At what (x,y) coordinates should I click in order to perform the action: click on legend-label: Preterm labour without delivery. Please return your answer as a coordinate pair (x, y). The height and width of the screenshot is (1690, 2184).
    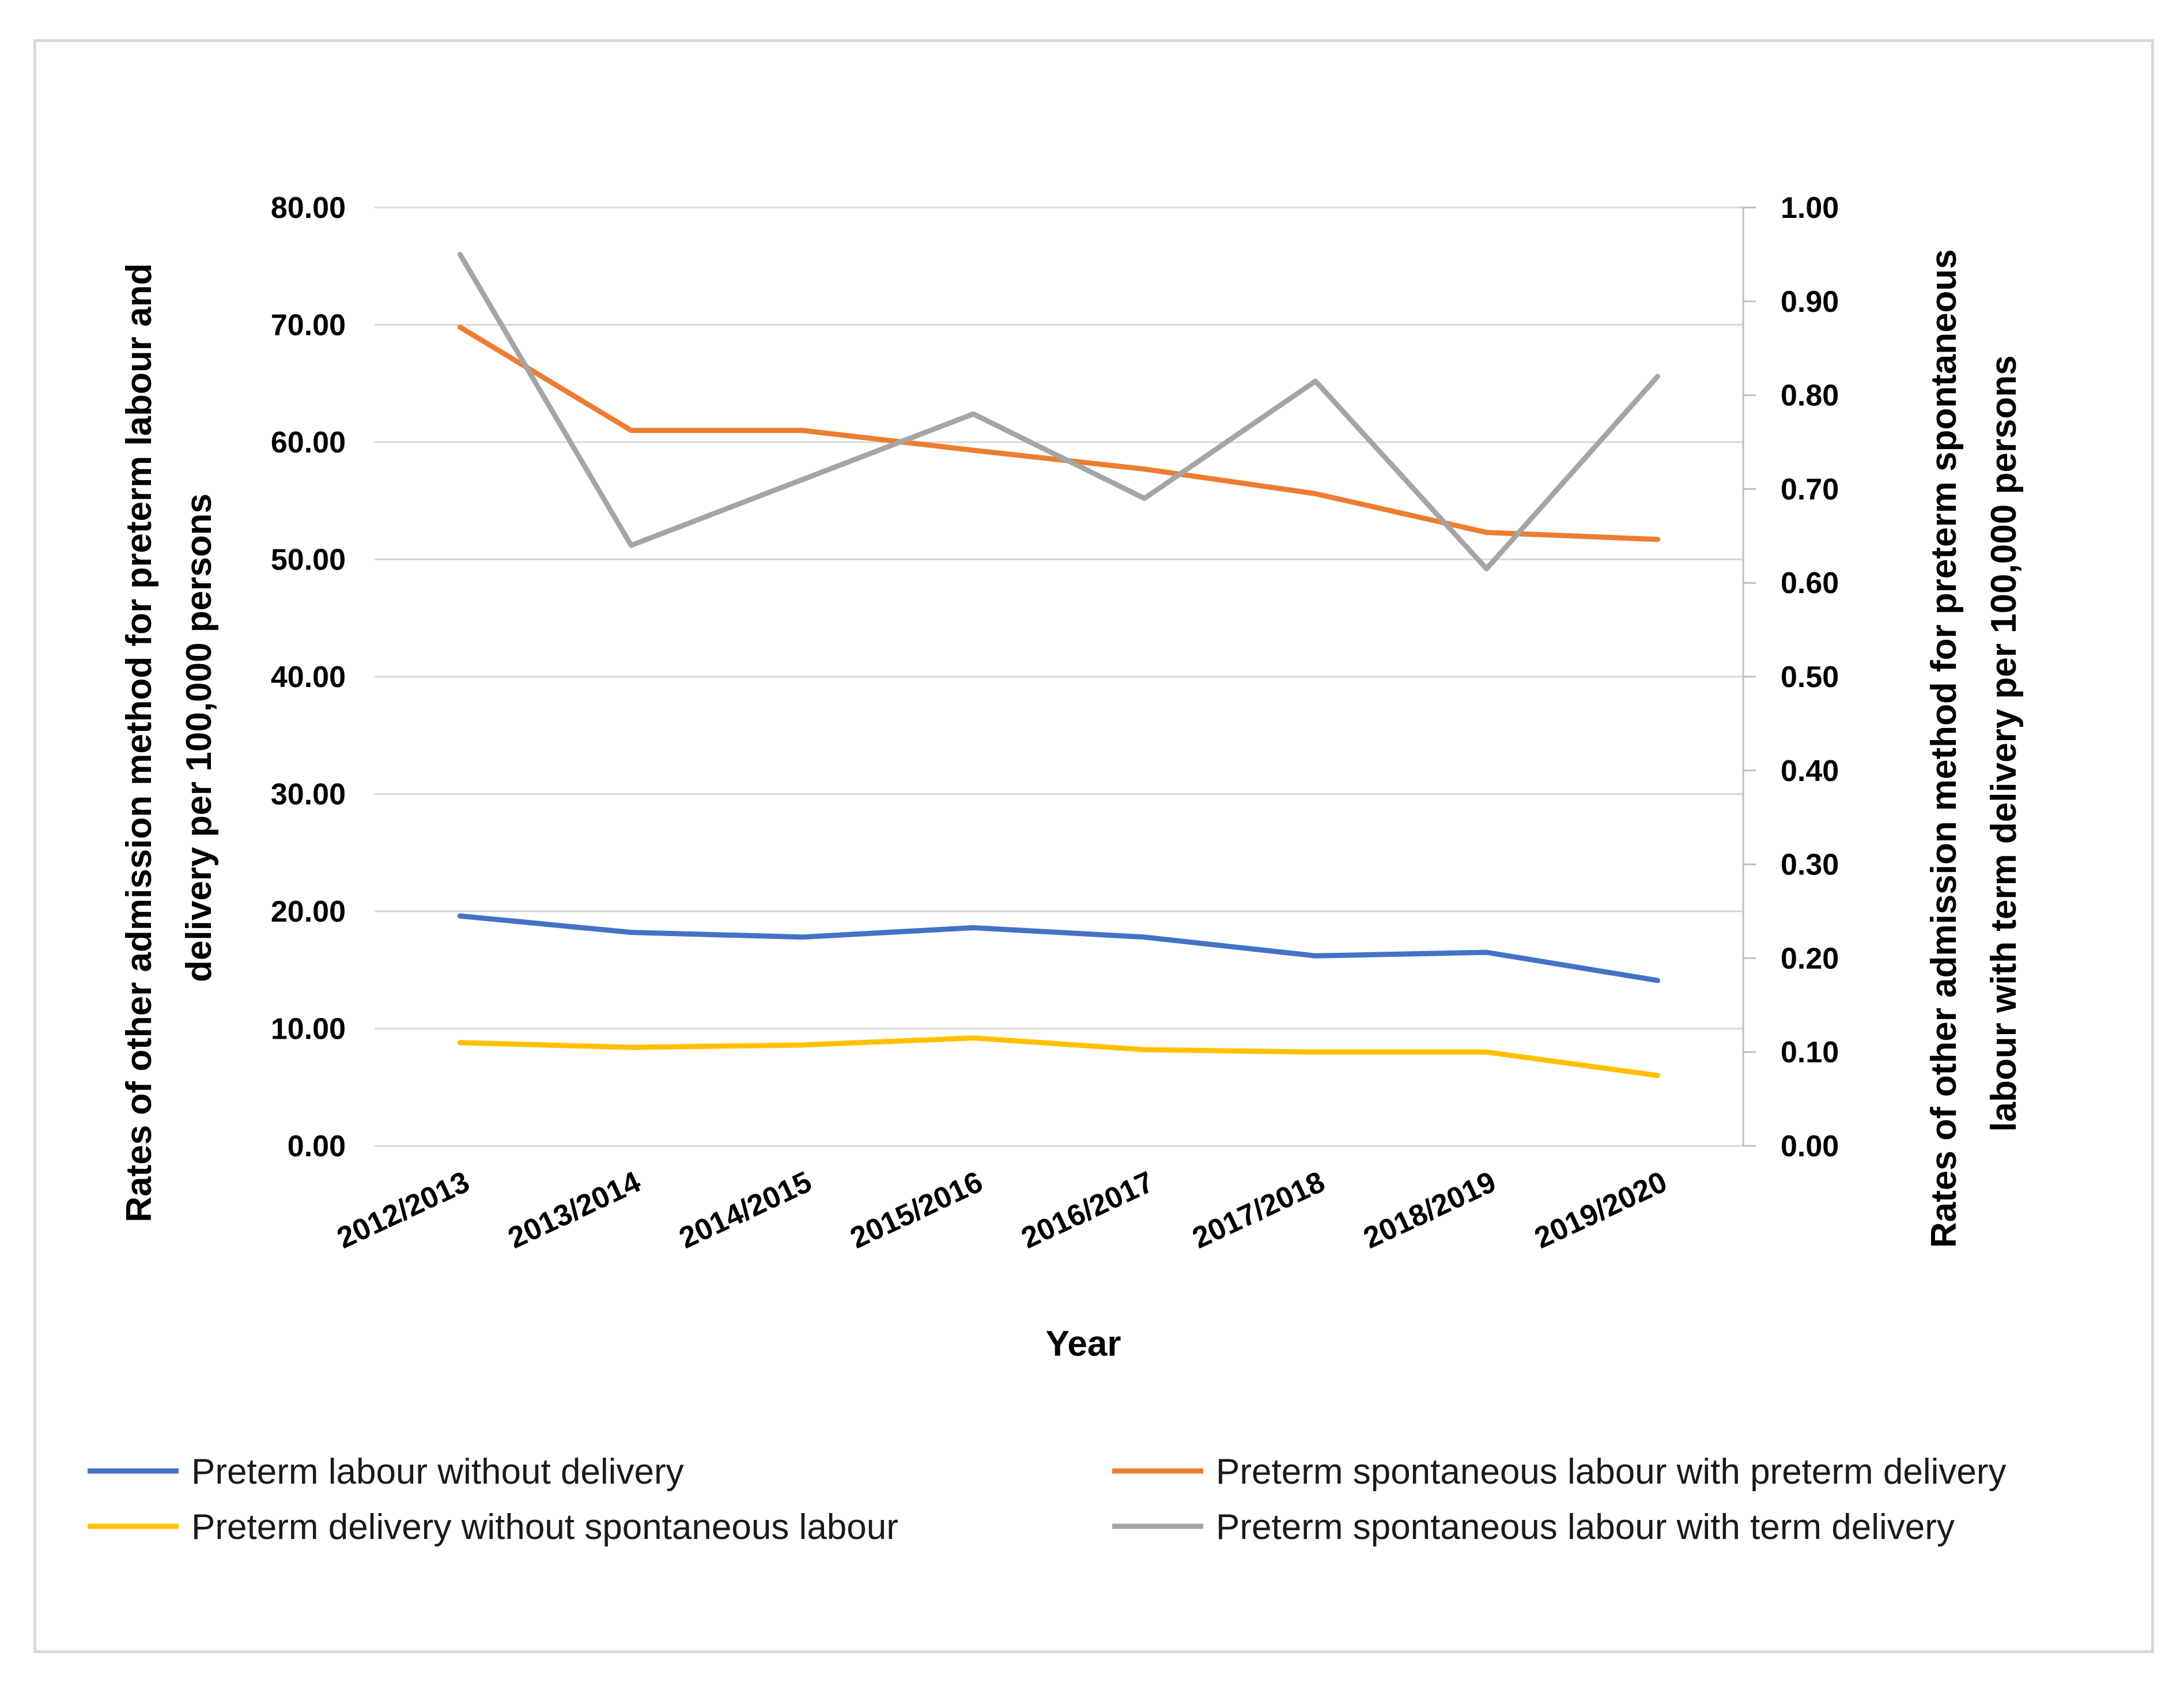
    Looking at the image, I should click on (437, 1472).